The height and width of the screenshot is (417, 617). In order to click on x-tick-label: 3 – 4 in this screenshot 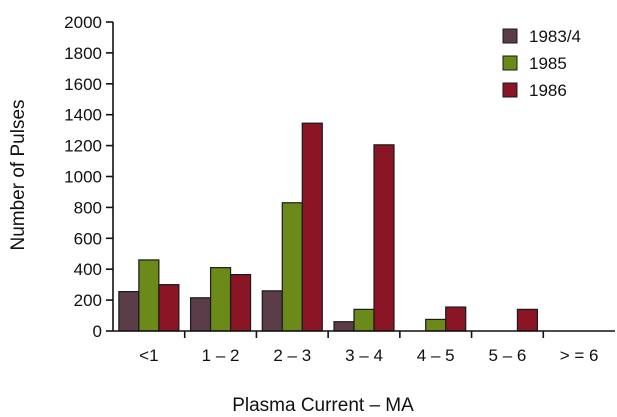, I will do `click(364, 355)`.